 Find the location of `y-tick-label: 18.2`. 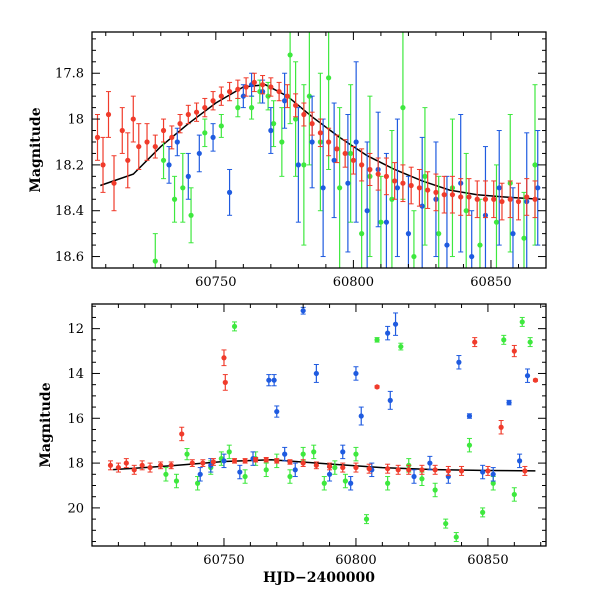

y-tick-label: 18.2 is located at coordinates (69, 165).